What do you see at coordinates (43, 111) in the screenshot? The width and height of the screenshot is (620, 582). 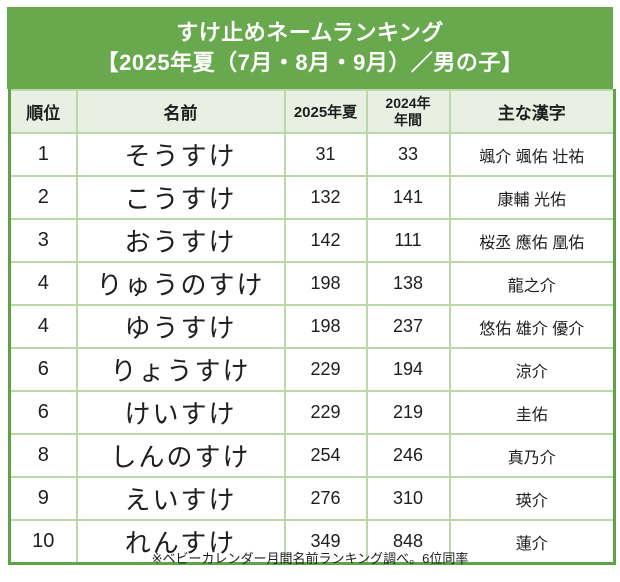 I see `header-rank: 順位` at bounding box center [43, 111].